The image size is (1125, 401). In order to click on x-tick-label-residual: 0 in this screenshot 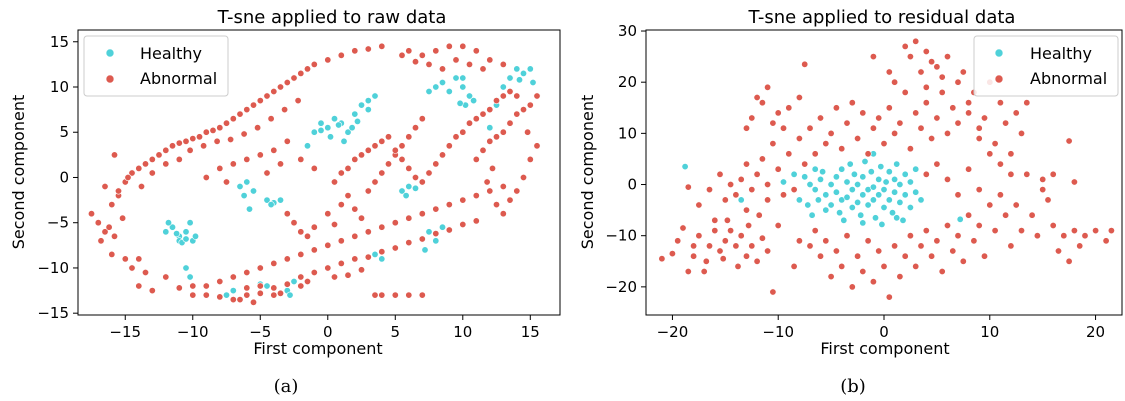, I will do `click(884, 332)`.